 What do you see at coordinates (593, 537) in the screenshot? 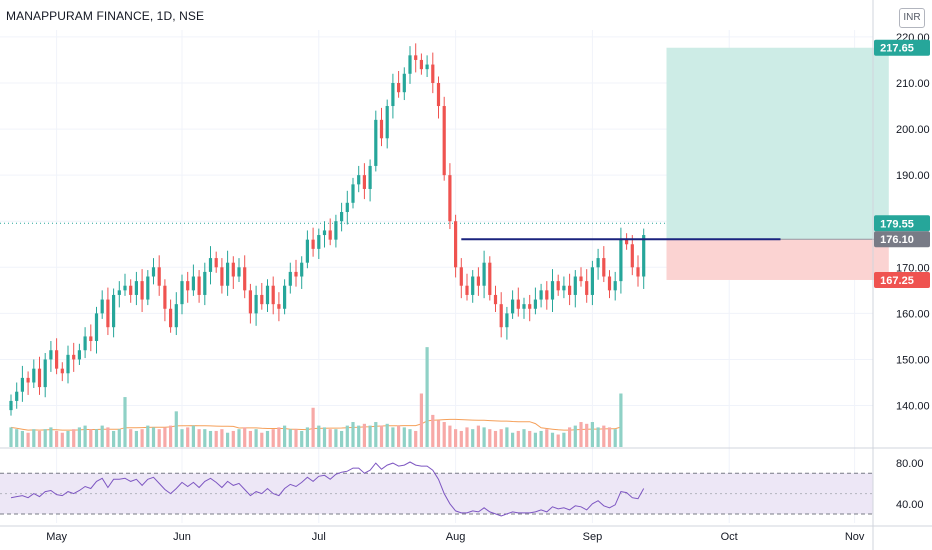
I see `time-tick-label: Sep` at bounding box center [593, 537].